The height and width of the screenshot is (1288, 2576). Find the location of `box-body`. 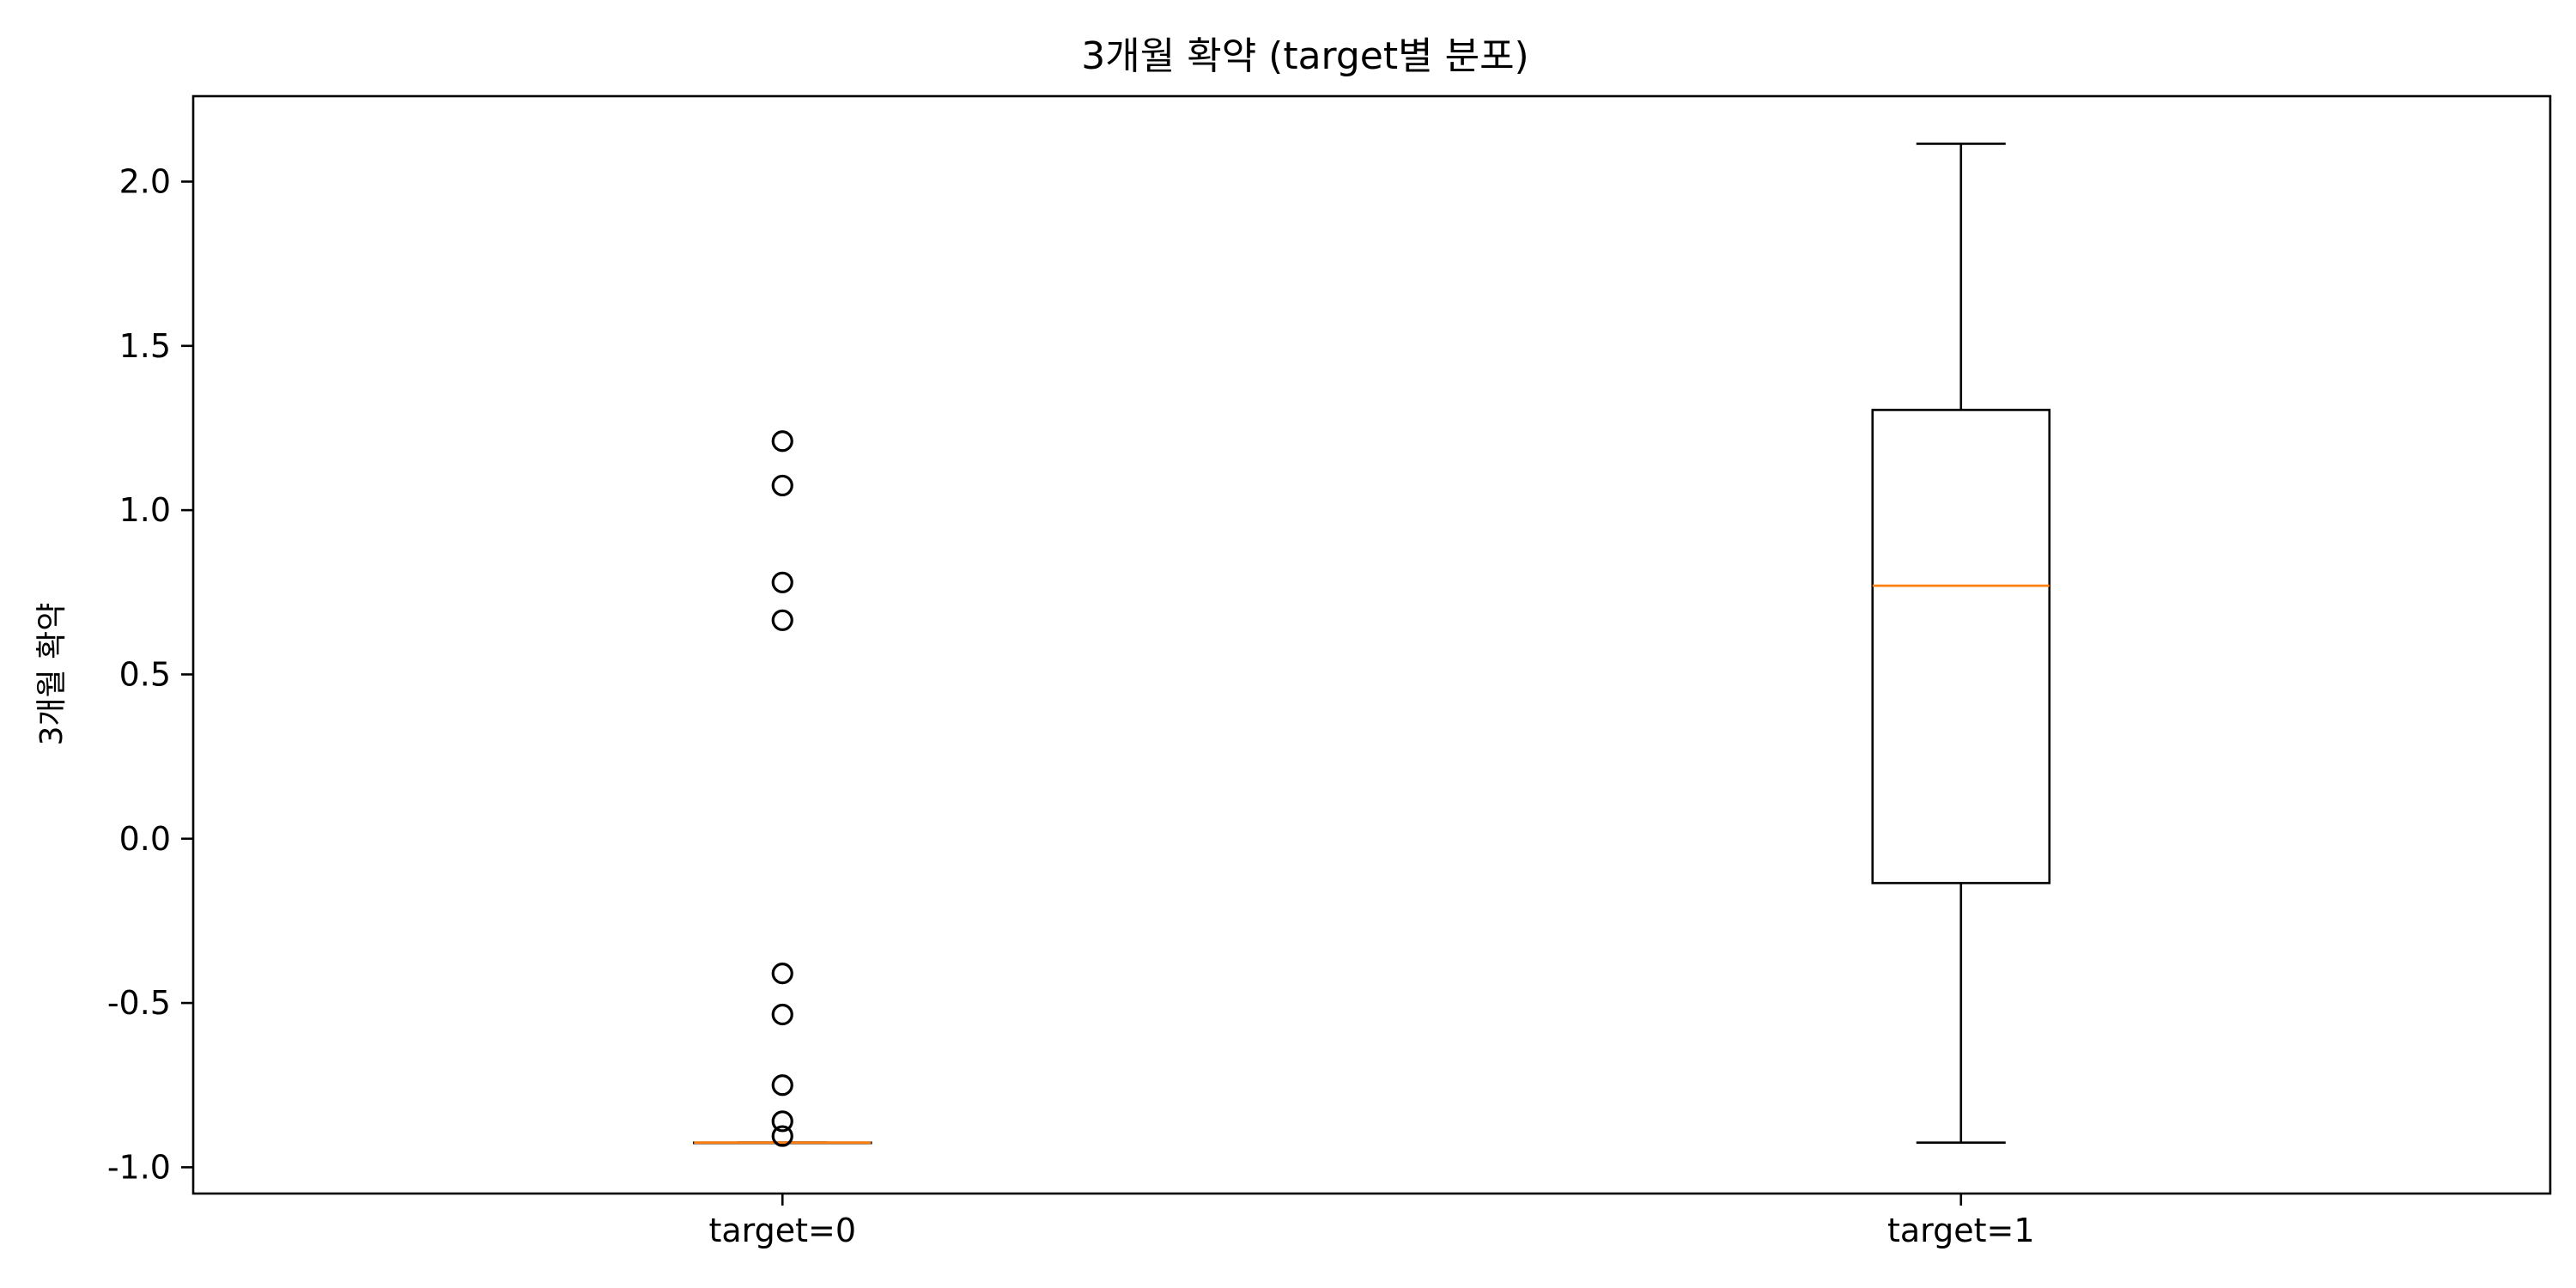

box-body is located at coordinates (1961, 647).